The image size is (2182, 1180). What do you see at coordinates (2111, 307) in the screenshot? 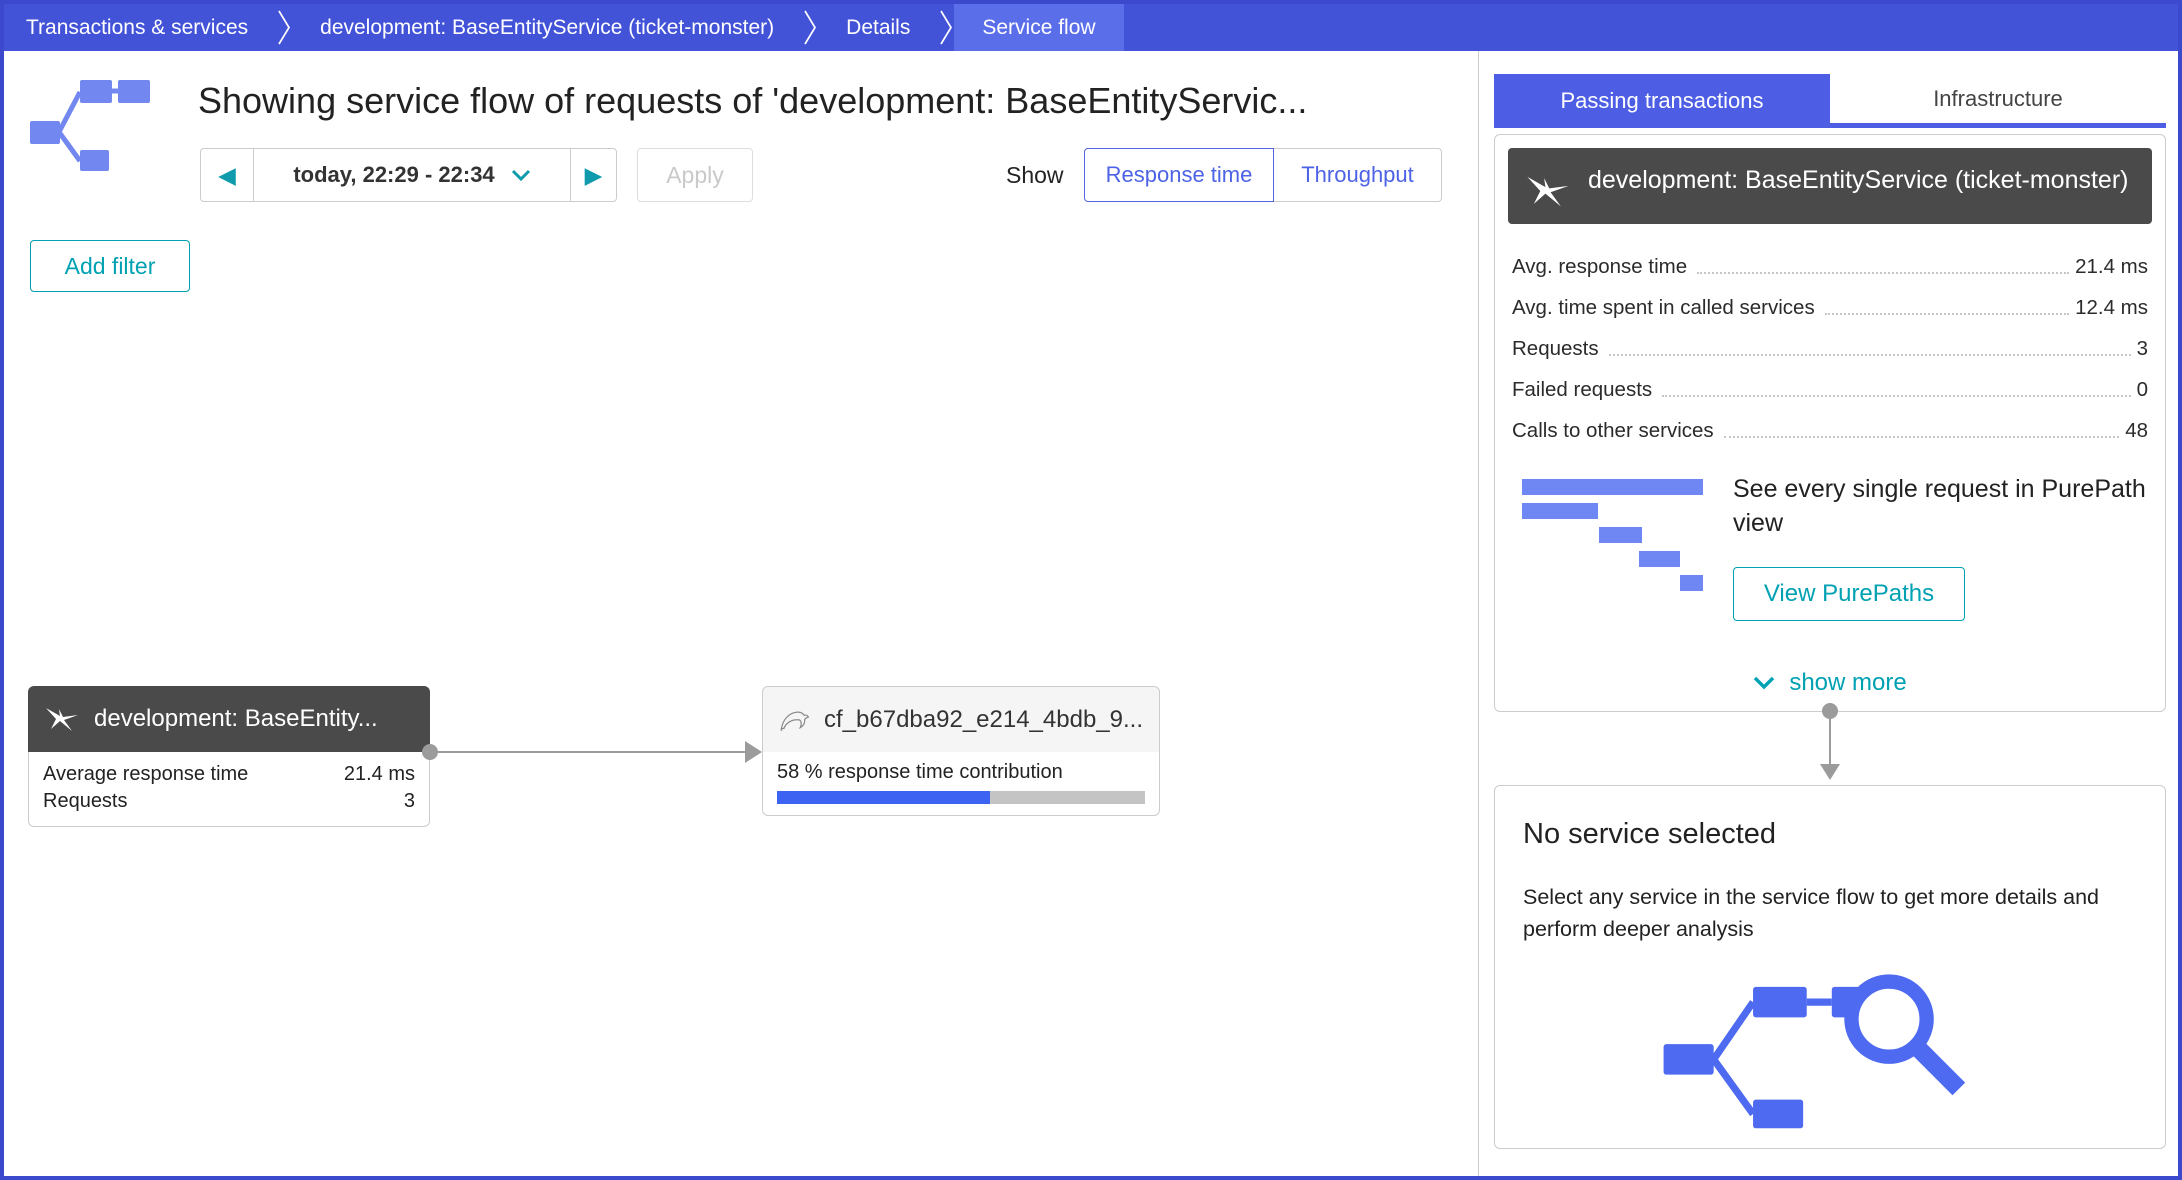
I see `stat-value: 12.4 ms` at bounding box center [2111, 307].